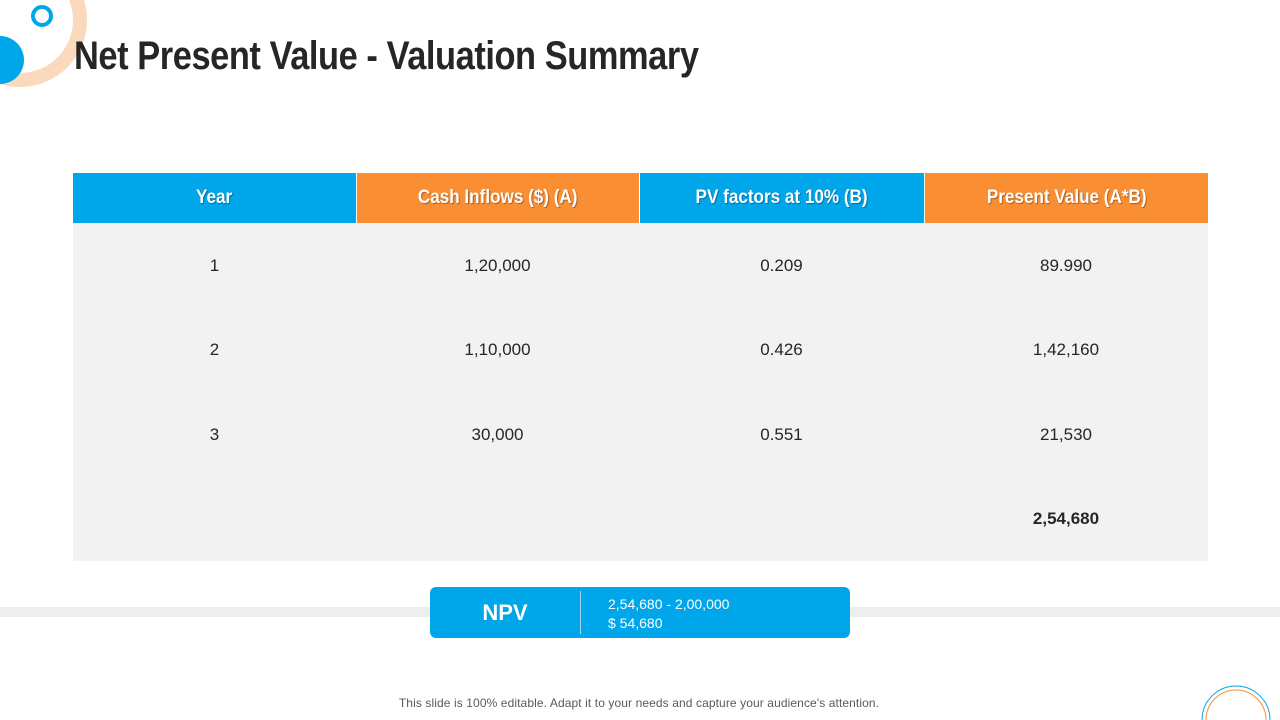 Image resolution: width=1280 pixels, height=720 pixels. I want to click on header-cash-inflows-label: Cash Inflows ($) (A), so click(498, 197).